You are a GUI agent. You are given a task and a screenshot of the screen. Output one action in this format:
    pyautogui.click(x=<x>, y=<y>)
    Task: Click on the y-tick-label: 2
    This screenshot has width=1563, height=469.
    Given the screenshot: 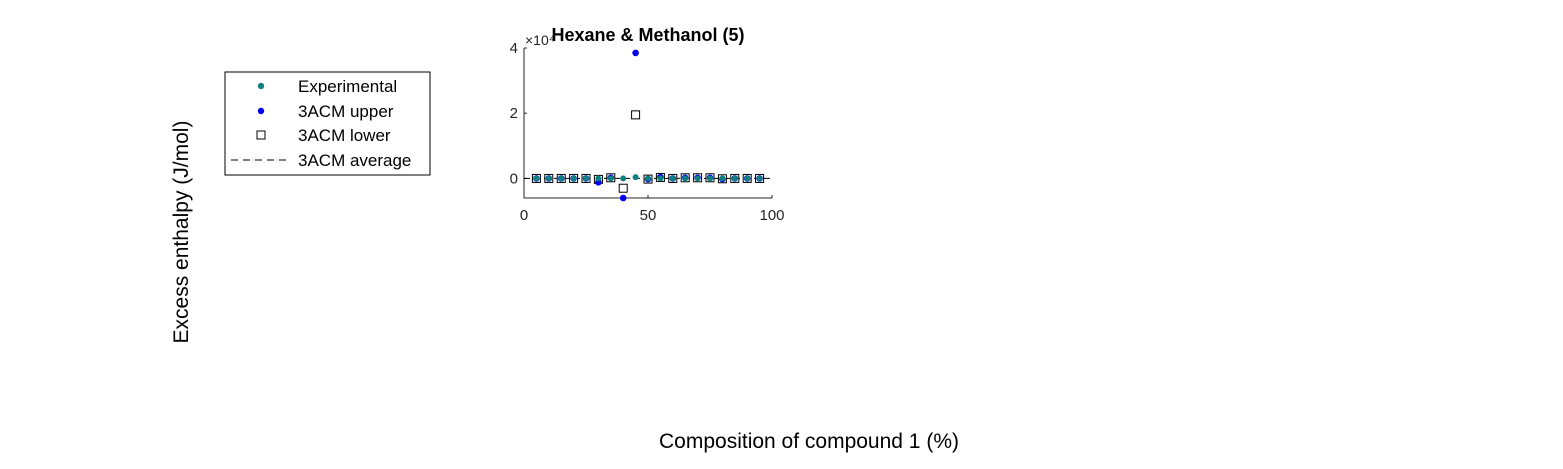 What is the action you would take?
    pyautogui.click(x=514, y=113)
    